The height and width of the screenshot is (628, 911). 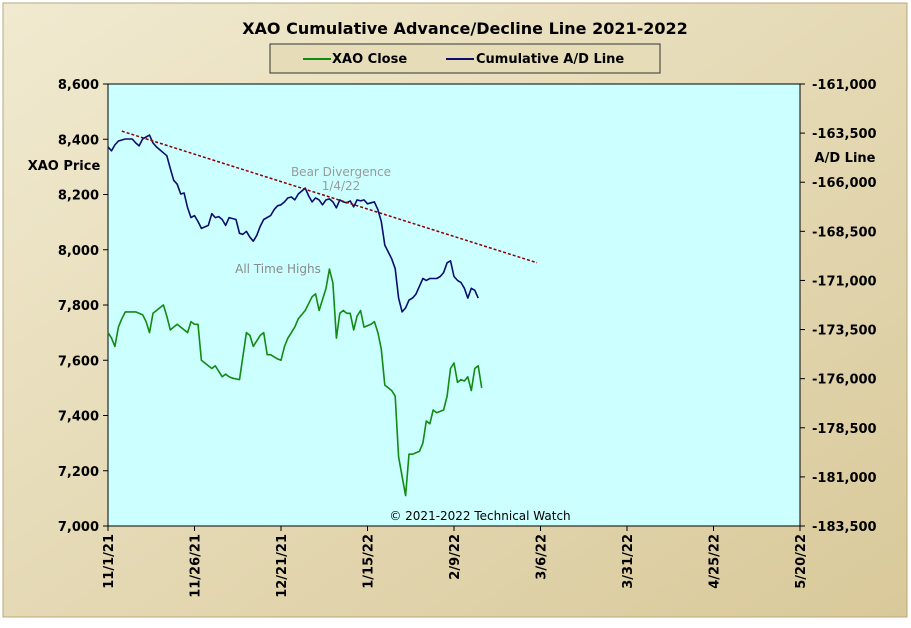 I want to click on left-tick-label: 7,400, so click(x=78, y=417).